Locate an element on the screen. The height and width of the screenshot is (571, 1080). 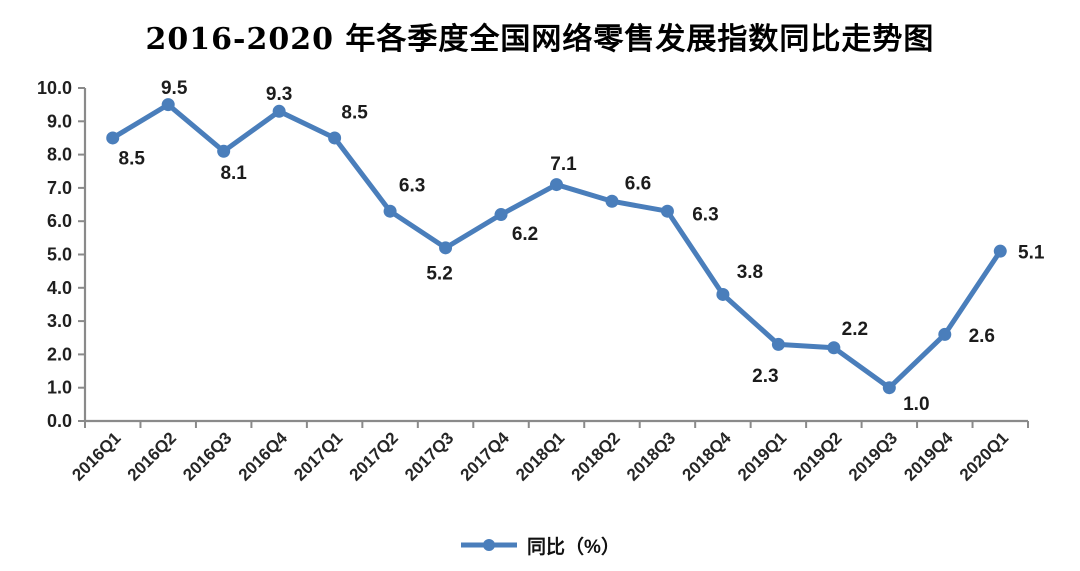
svg-text: 2016Q4 is located at coordinates (263, 456).